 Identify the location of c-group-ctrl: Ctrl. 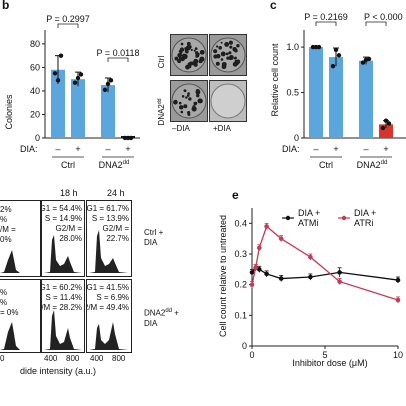
(326, 165).